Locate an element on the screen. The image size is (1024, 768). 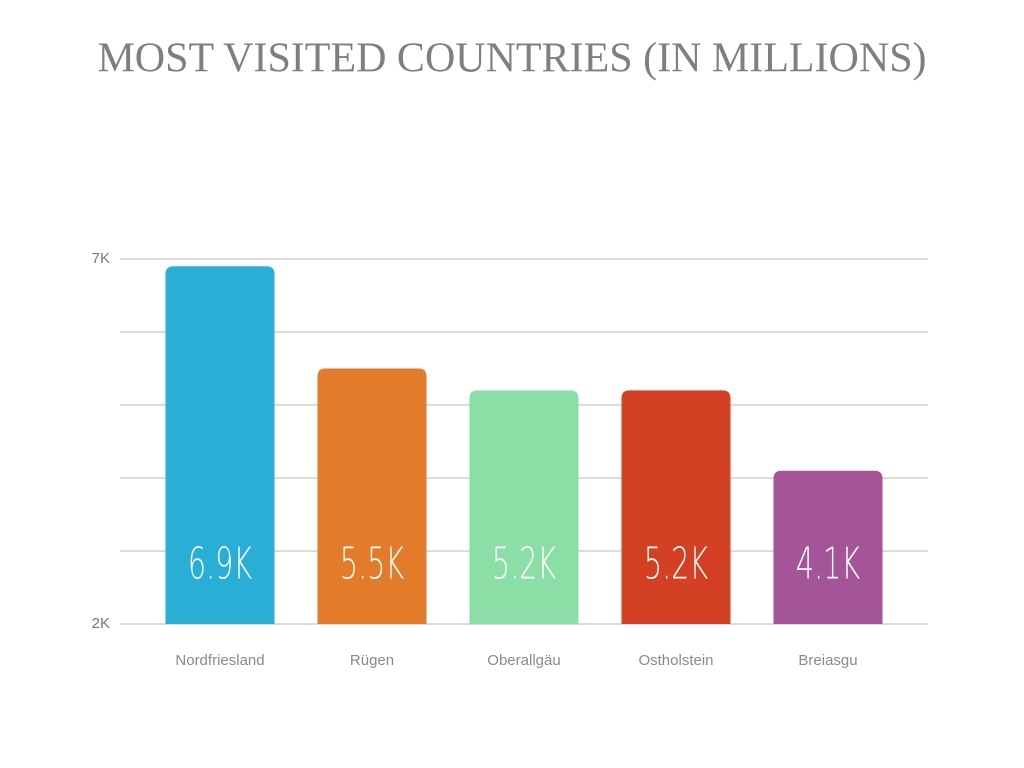
x-tick-label: Ostholstein is located at coordinates (675, 660).